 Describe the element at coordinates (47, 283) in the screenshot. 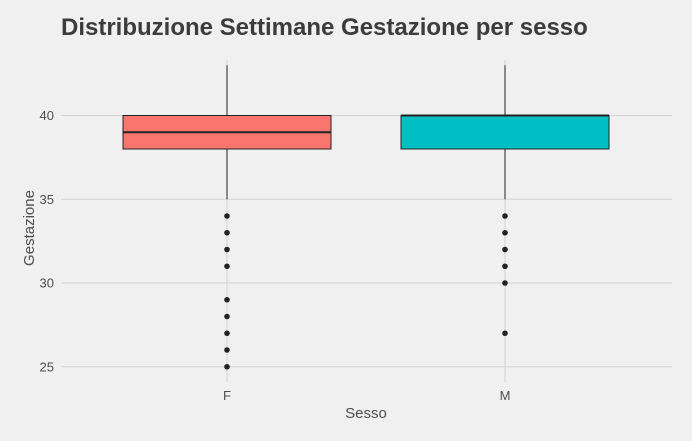

I see `y-tick-label-30: 30` at that location.